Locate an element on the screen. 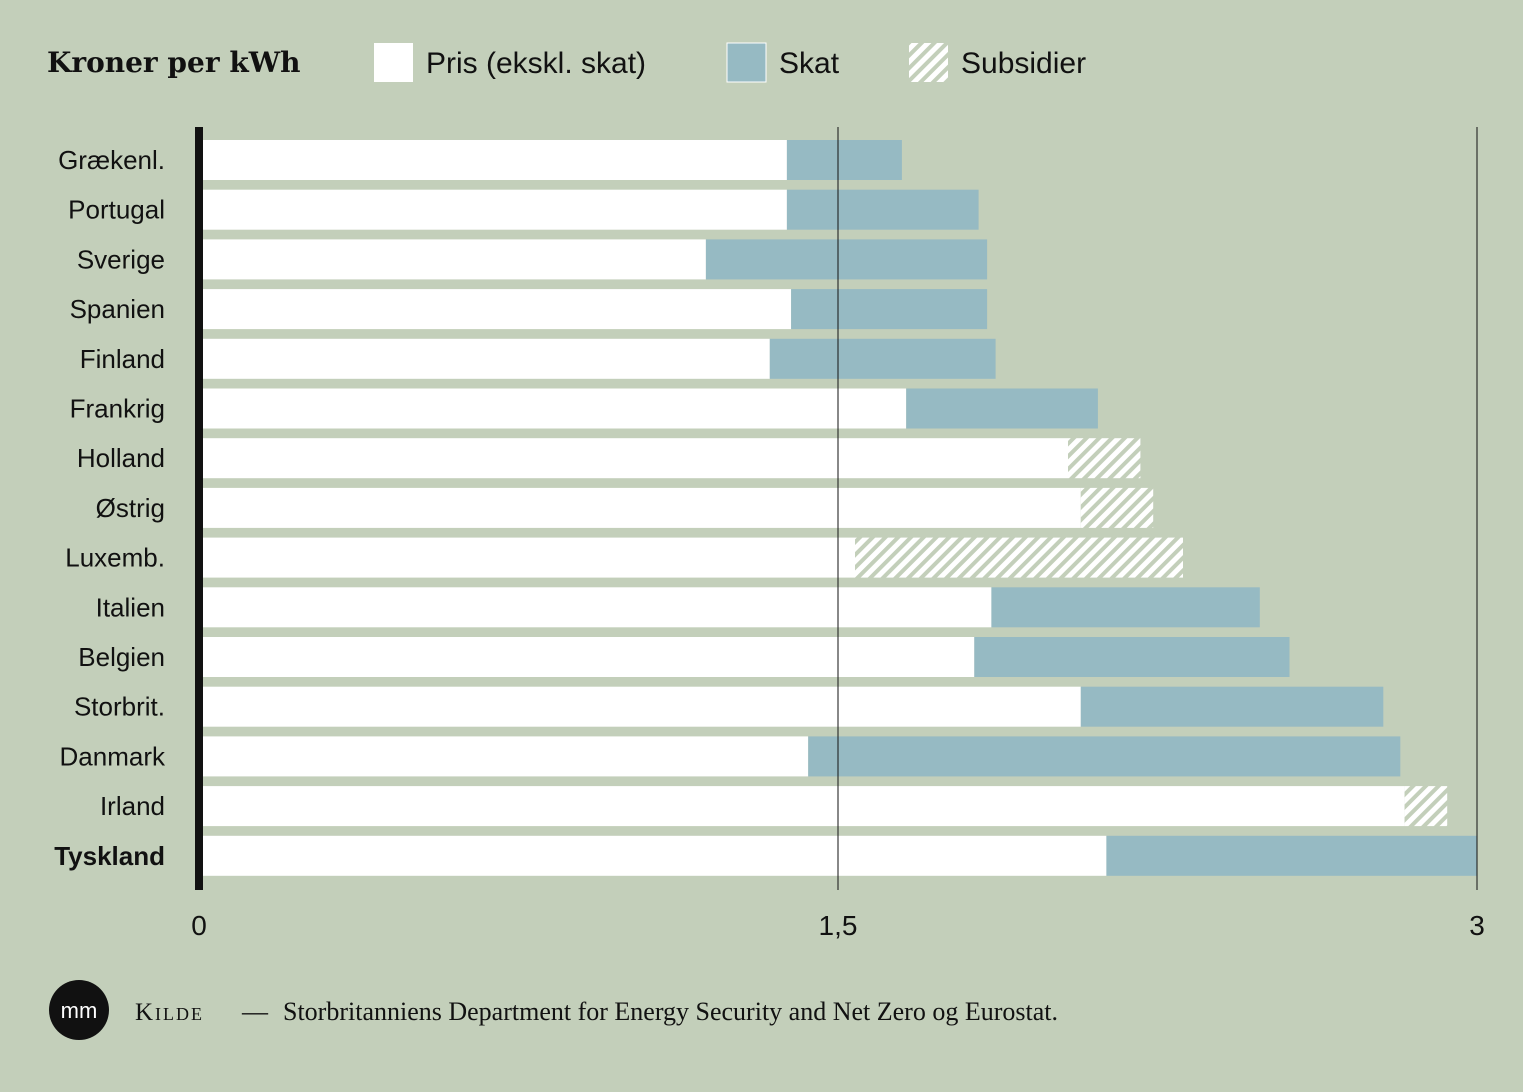 The width and height of the screenshot is (1523, 1092). category-label: Grækenl. is located at coordinates (111, 160).